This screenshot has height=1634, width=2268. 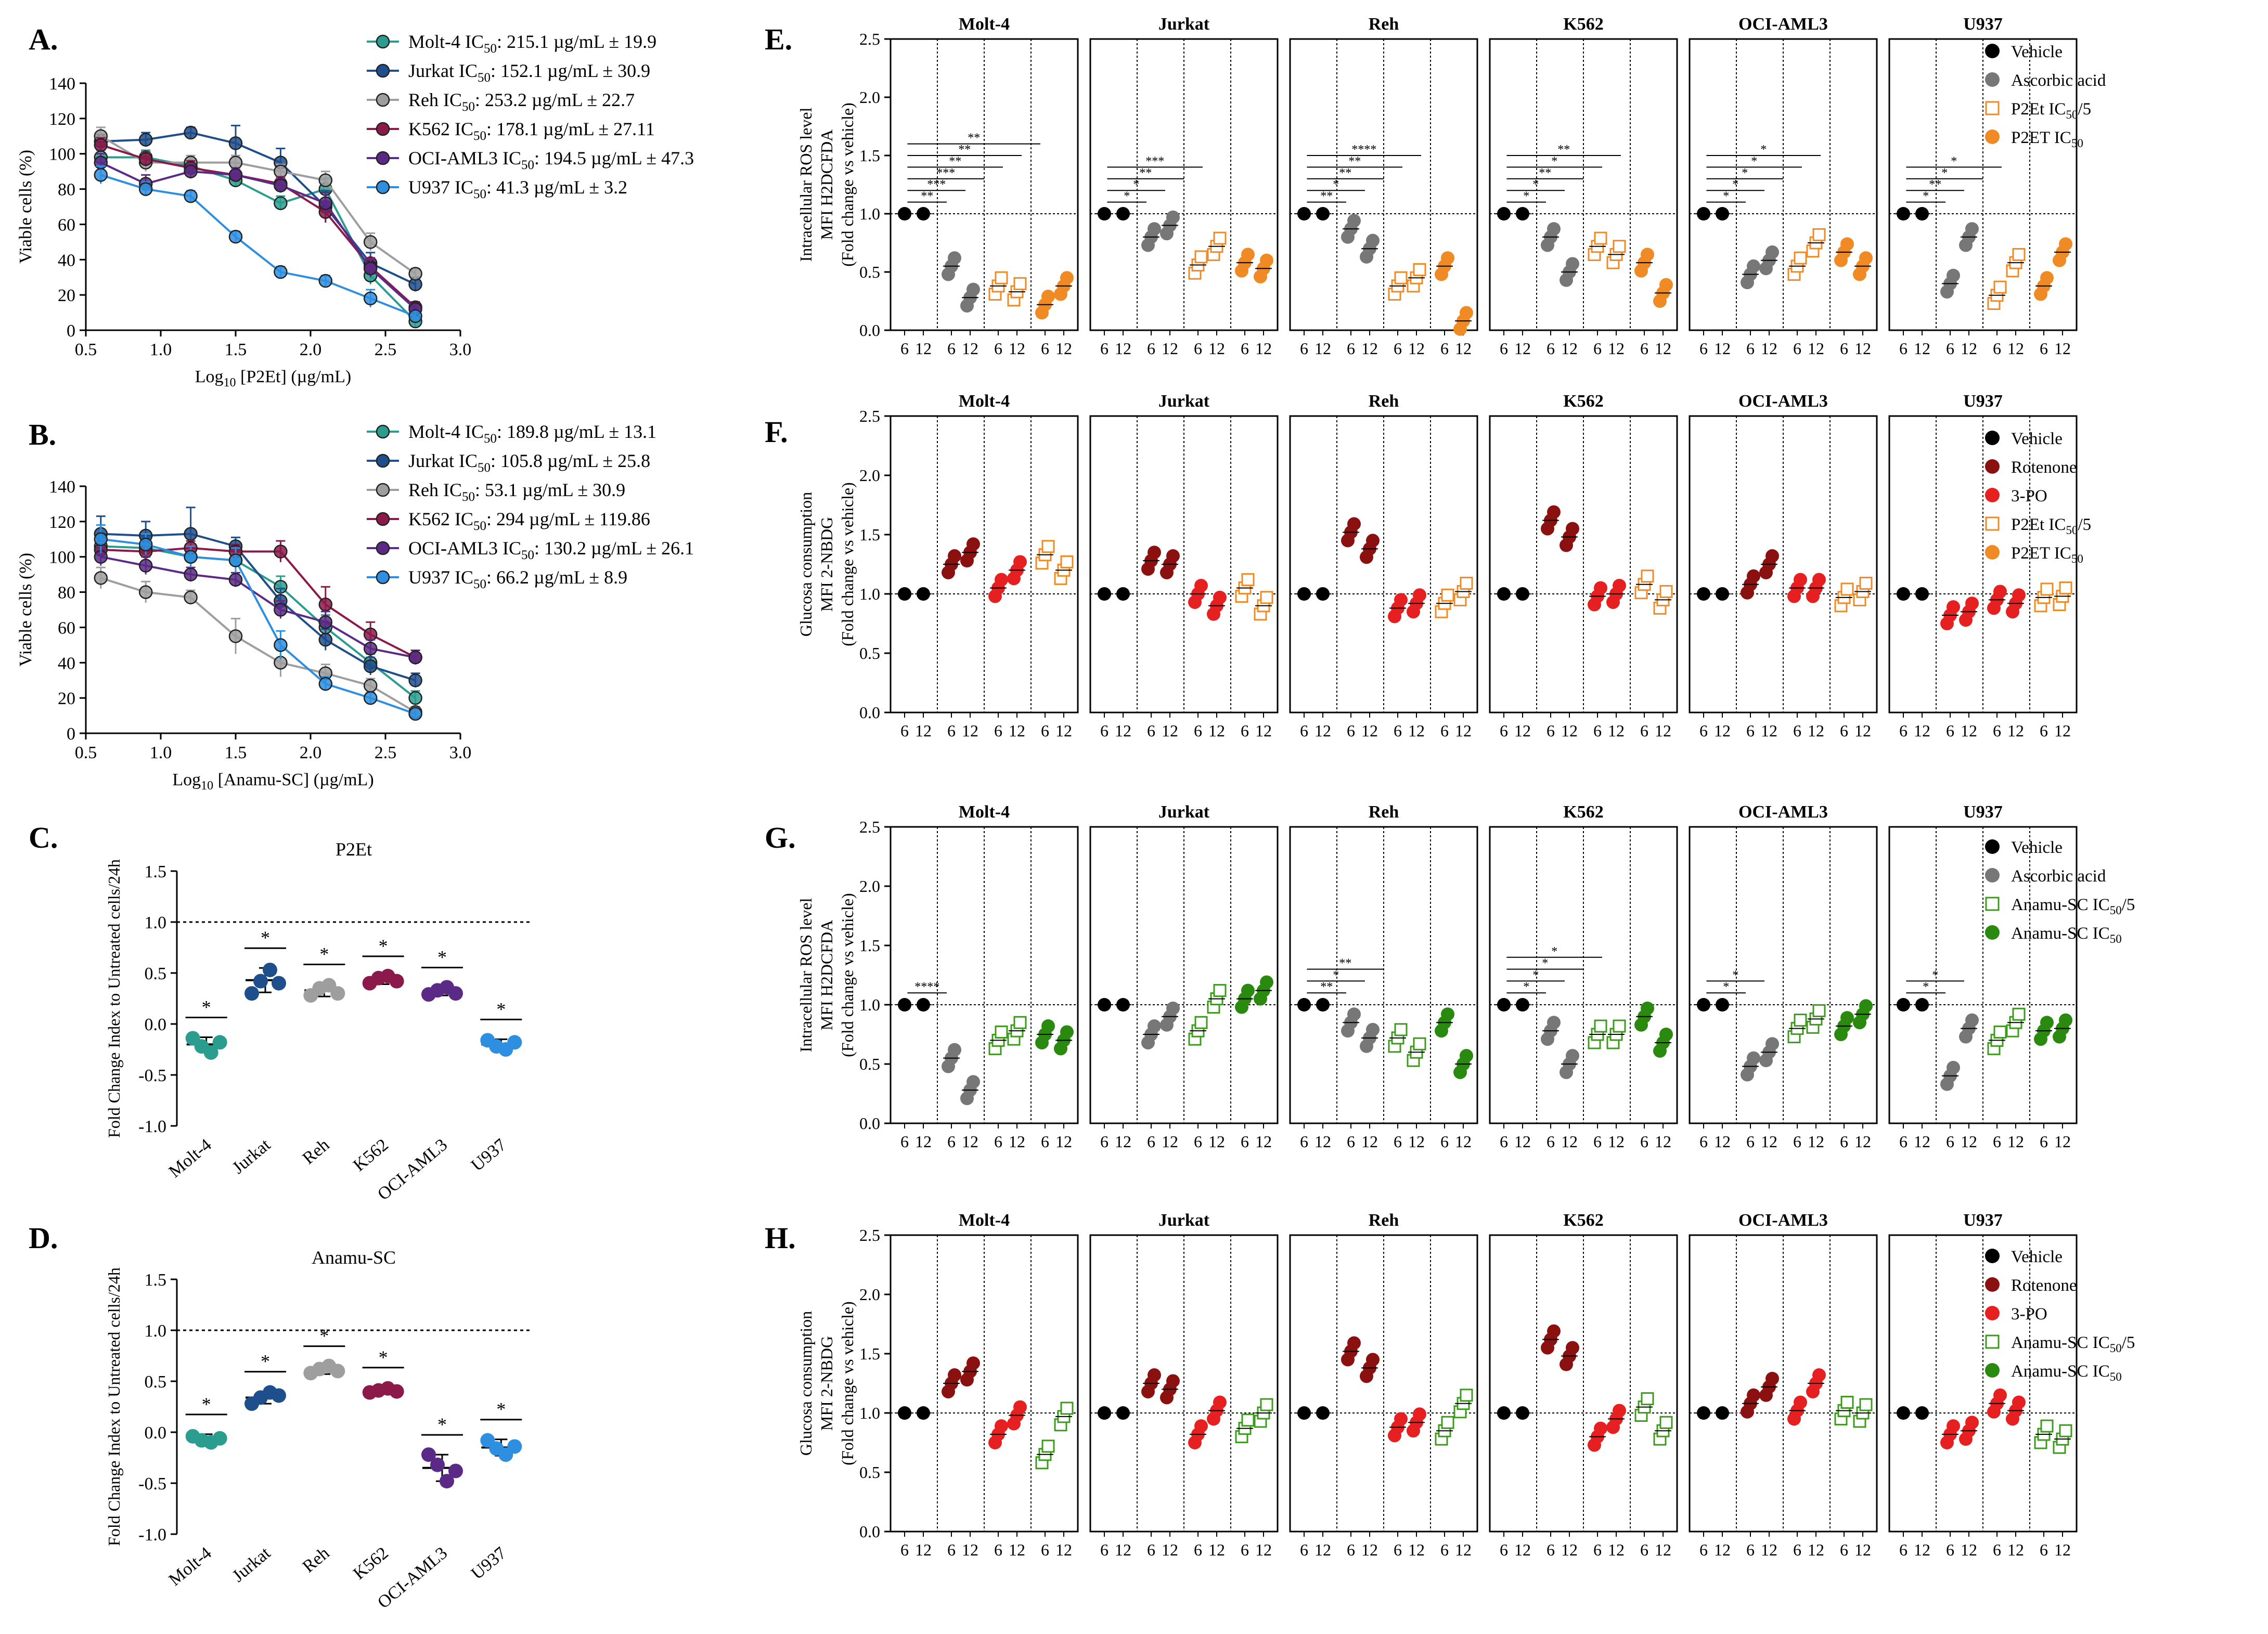 I want to click on series-line, so click(x=258, y=205).